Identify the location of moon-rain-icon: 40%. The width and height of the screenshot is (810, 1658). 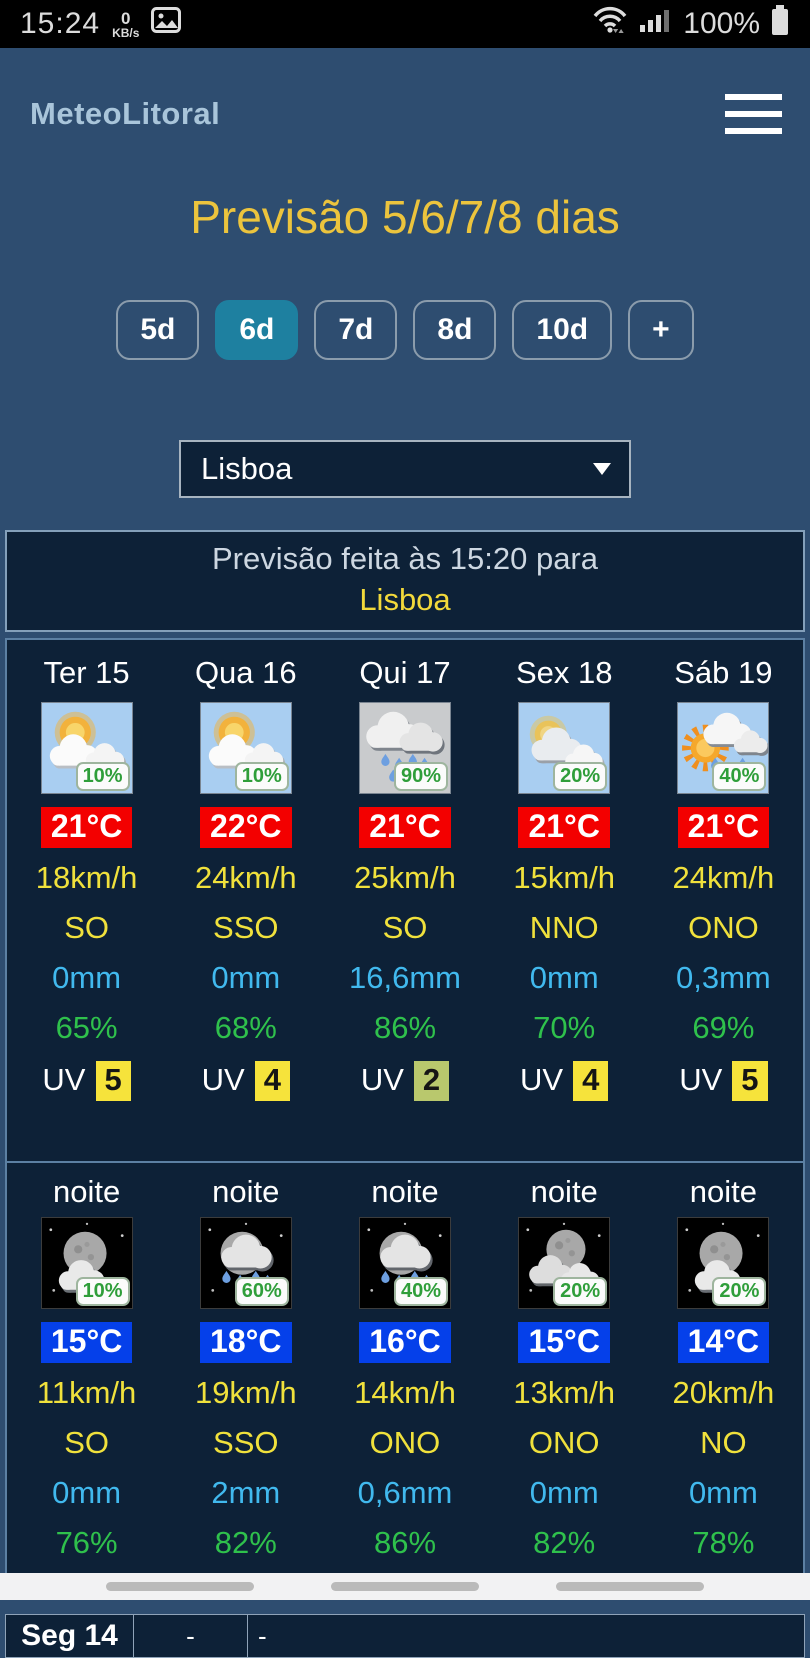
(404, 1263).